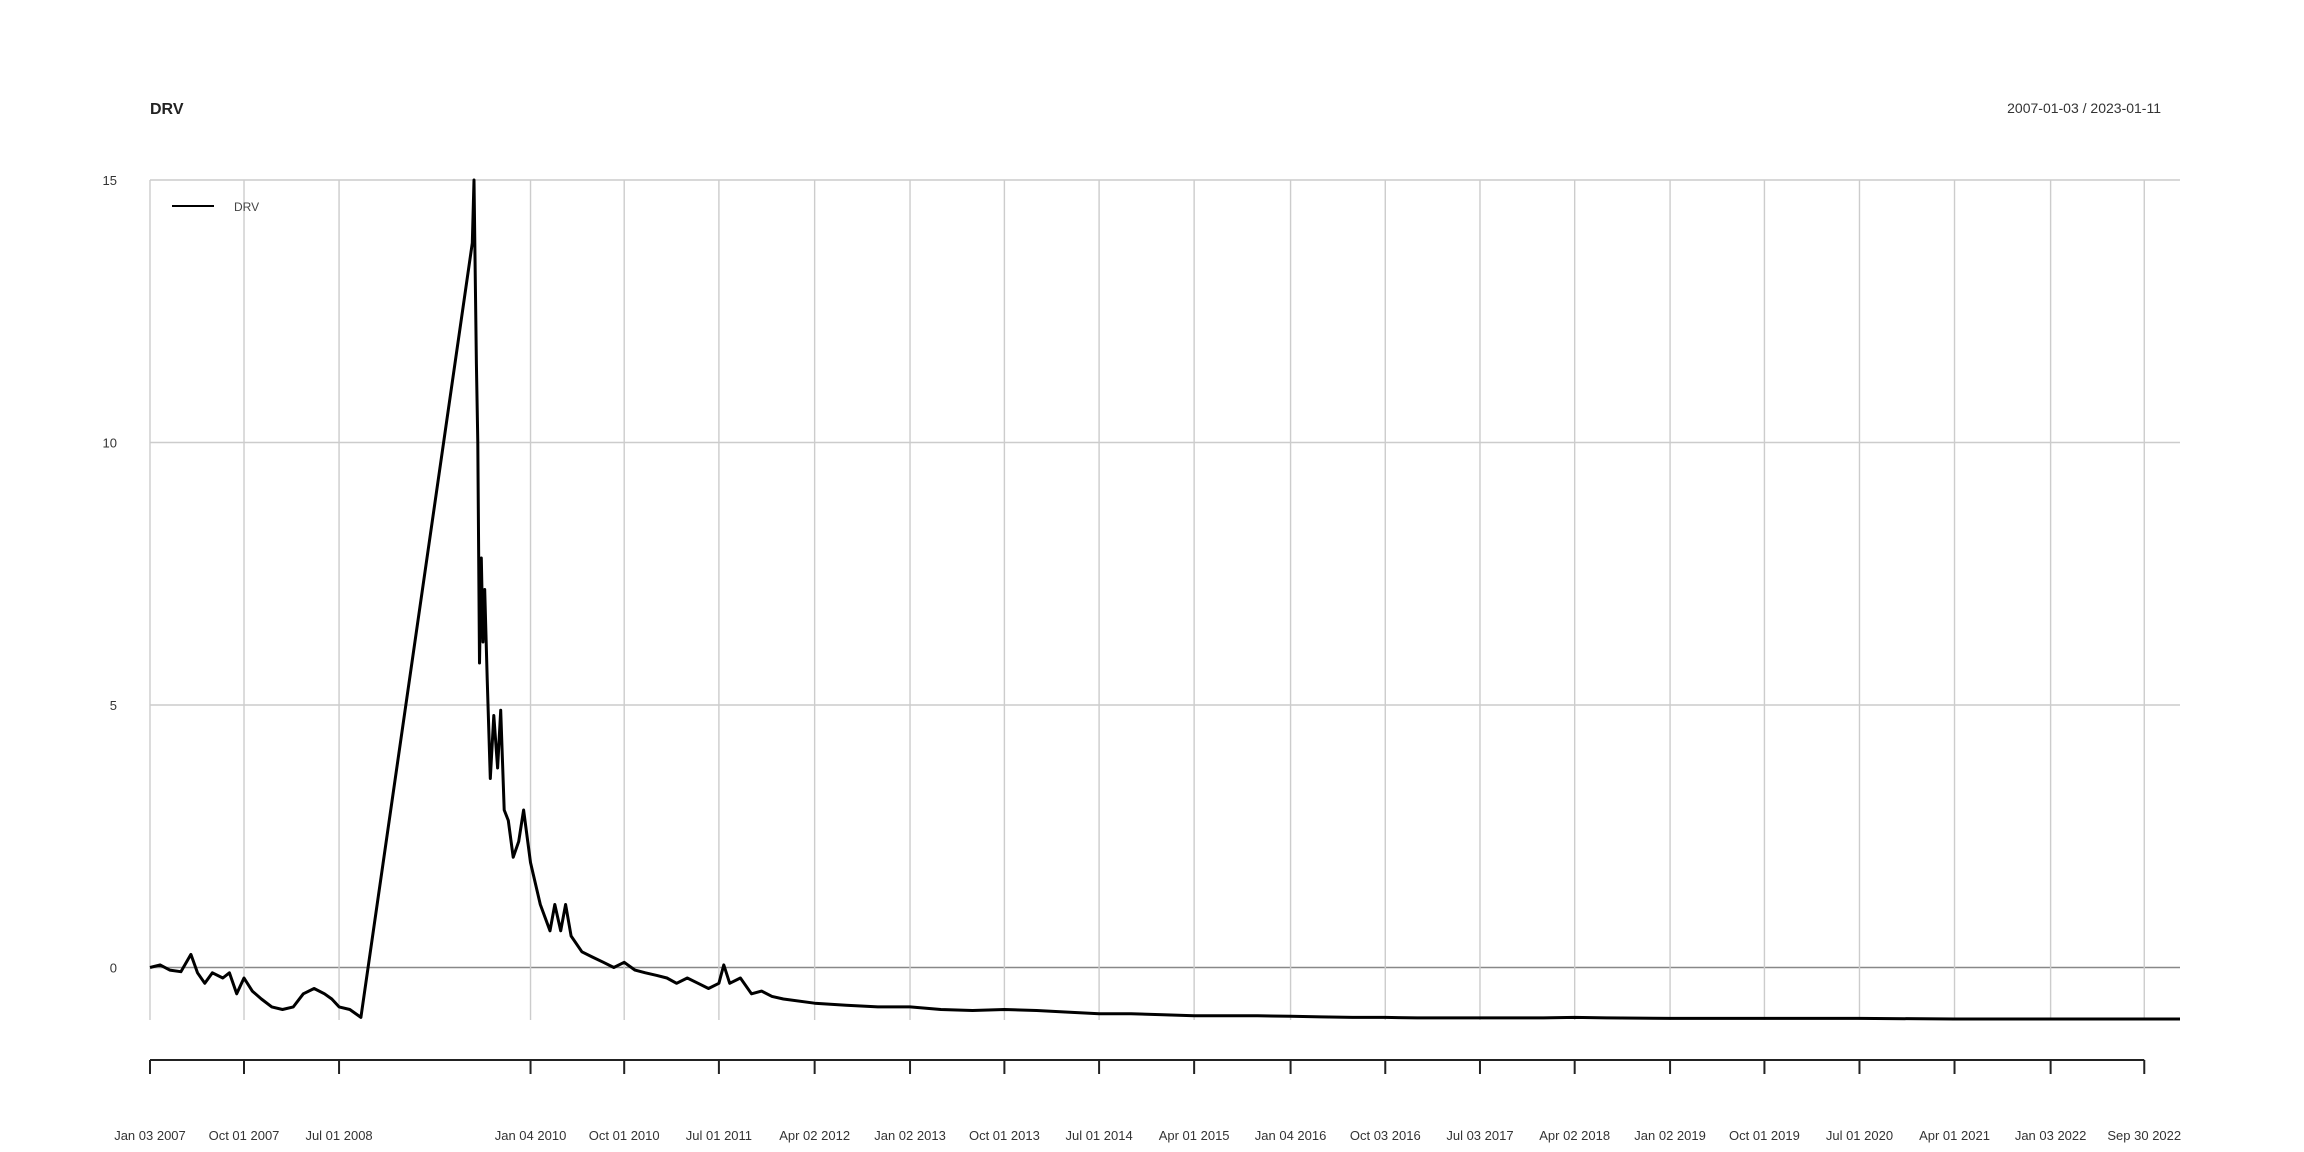 The image size is (2304, 1152). I want to click on x-tick-label: Jul 01 2011, so click(719, 1135).